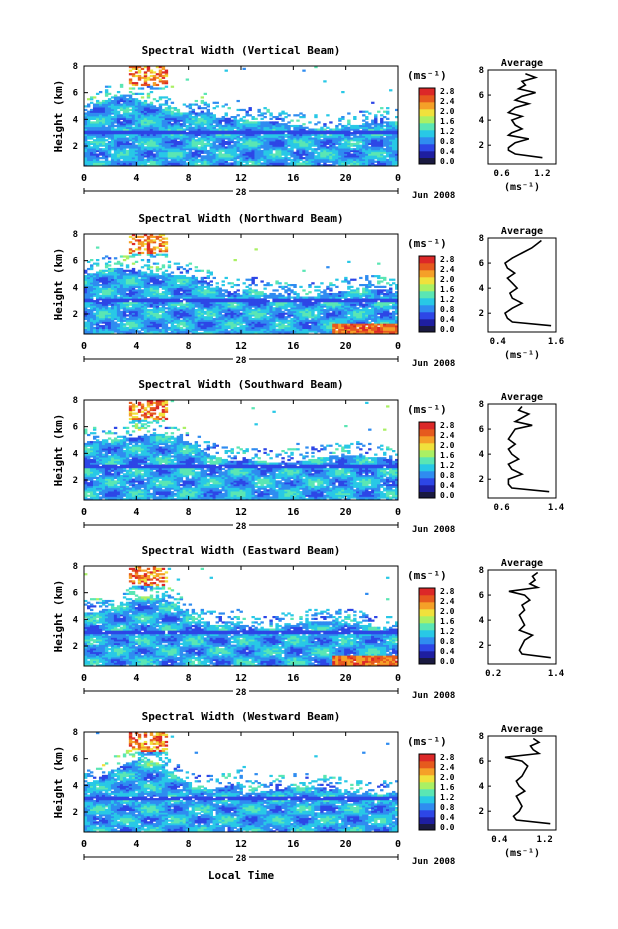 Image resolution: width=618 pixels, height=929 pixels. I want to click on y-axis-title: Height (km), so click(58, 116).